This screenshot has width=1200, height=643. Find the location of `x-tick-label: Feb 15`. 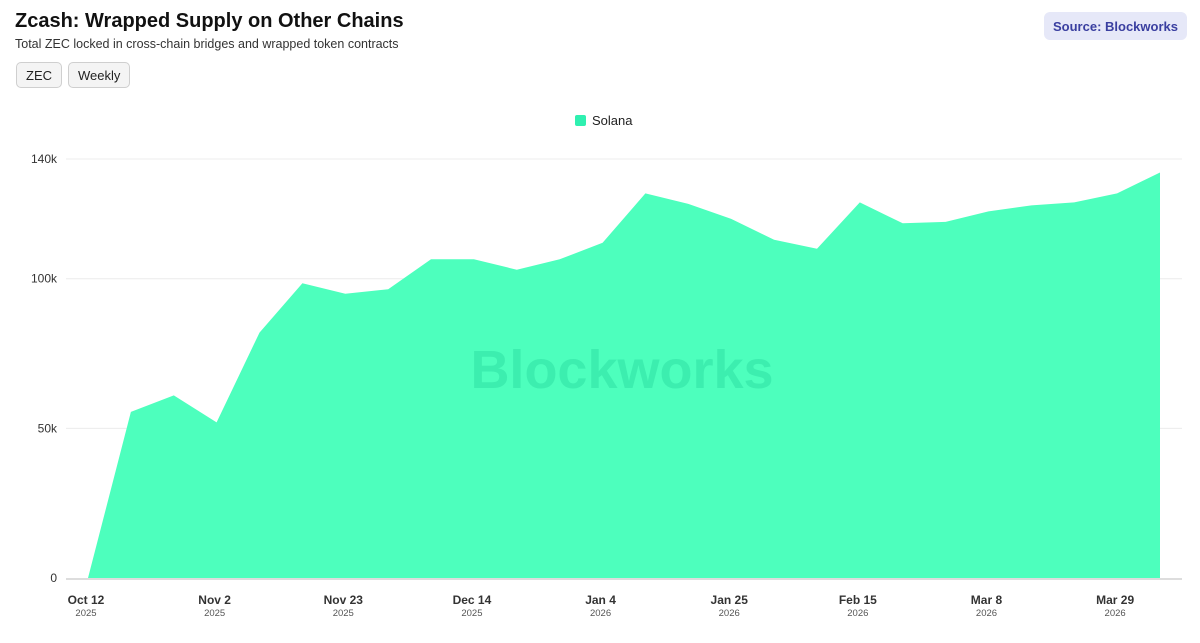

x-tick-label: Feb 15 is located at coordinates (858, 600).